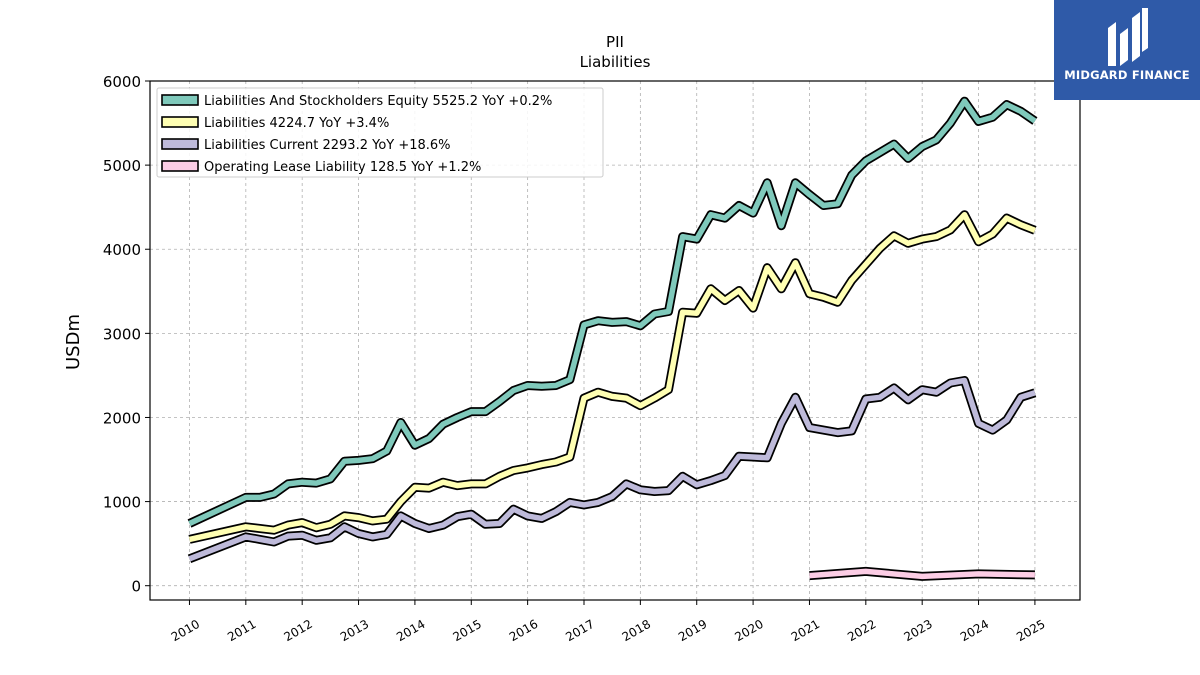 This screenshot has width=1200, height=675. Describe the element at coordinates (615, 62) in the screenshot. I see `chart-subtitle: Liabilities` at that location.